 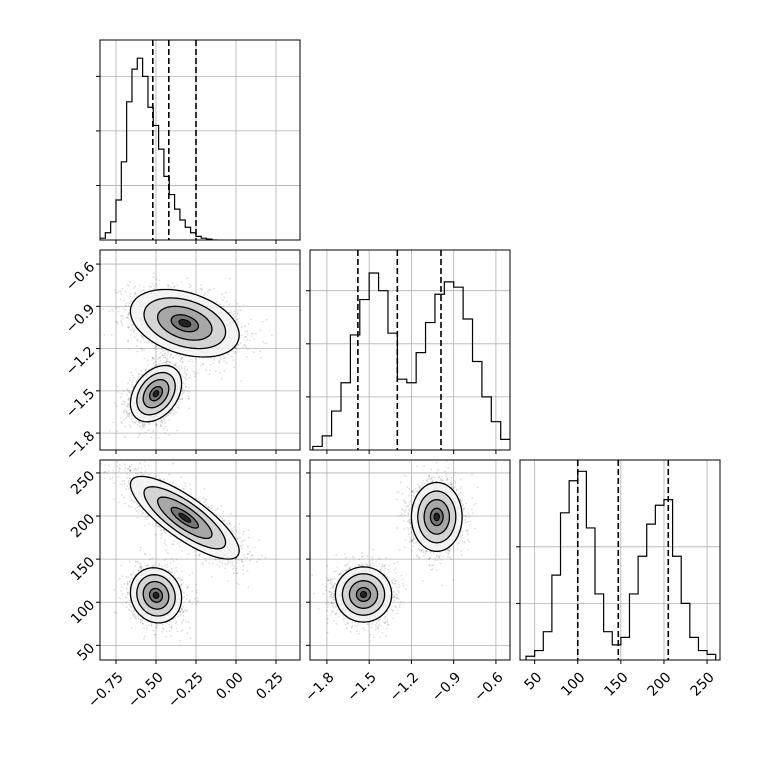 I want to click on density-peak, so click(x=185, y=323).